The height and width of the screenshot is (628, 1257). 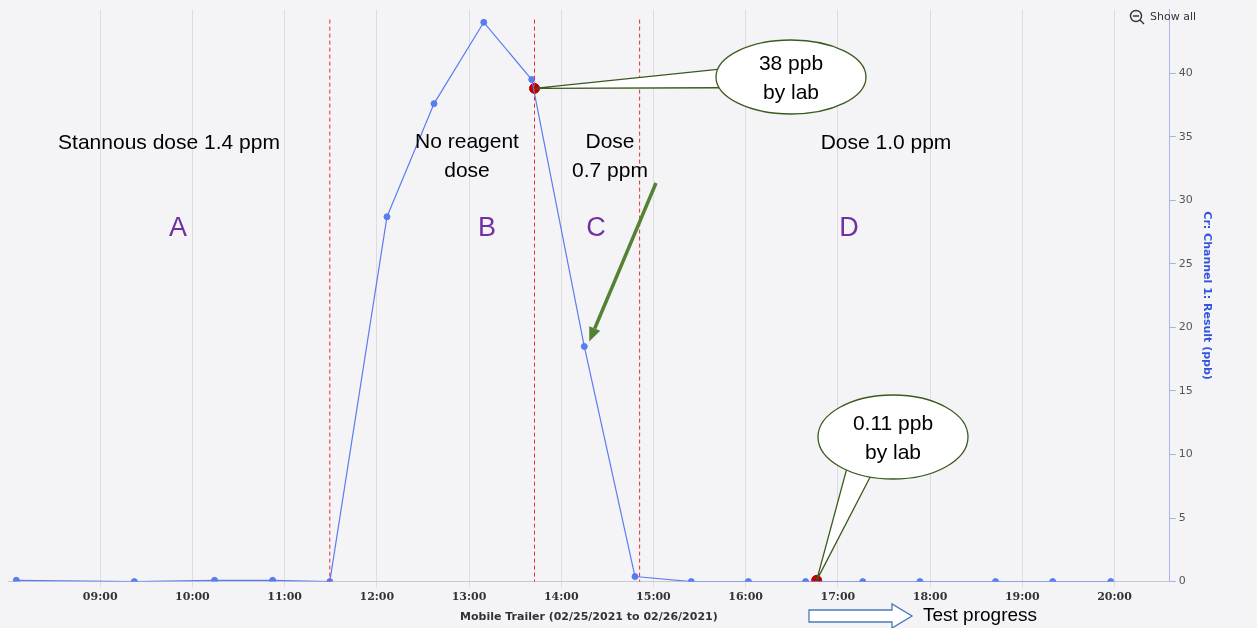 What do you see at coordinates (610, 155) in the screenshot?
I see `annotation: Dose 0.7 ppm` at bounding box center [610, 155].